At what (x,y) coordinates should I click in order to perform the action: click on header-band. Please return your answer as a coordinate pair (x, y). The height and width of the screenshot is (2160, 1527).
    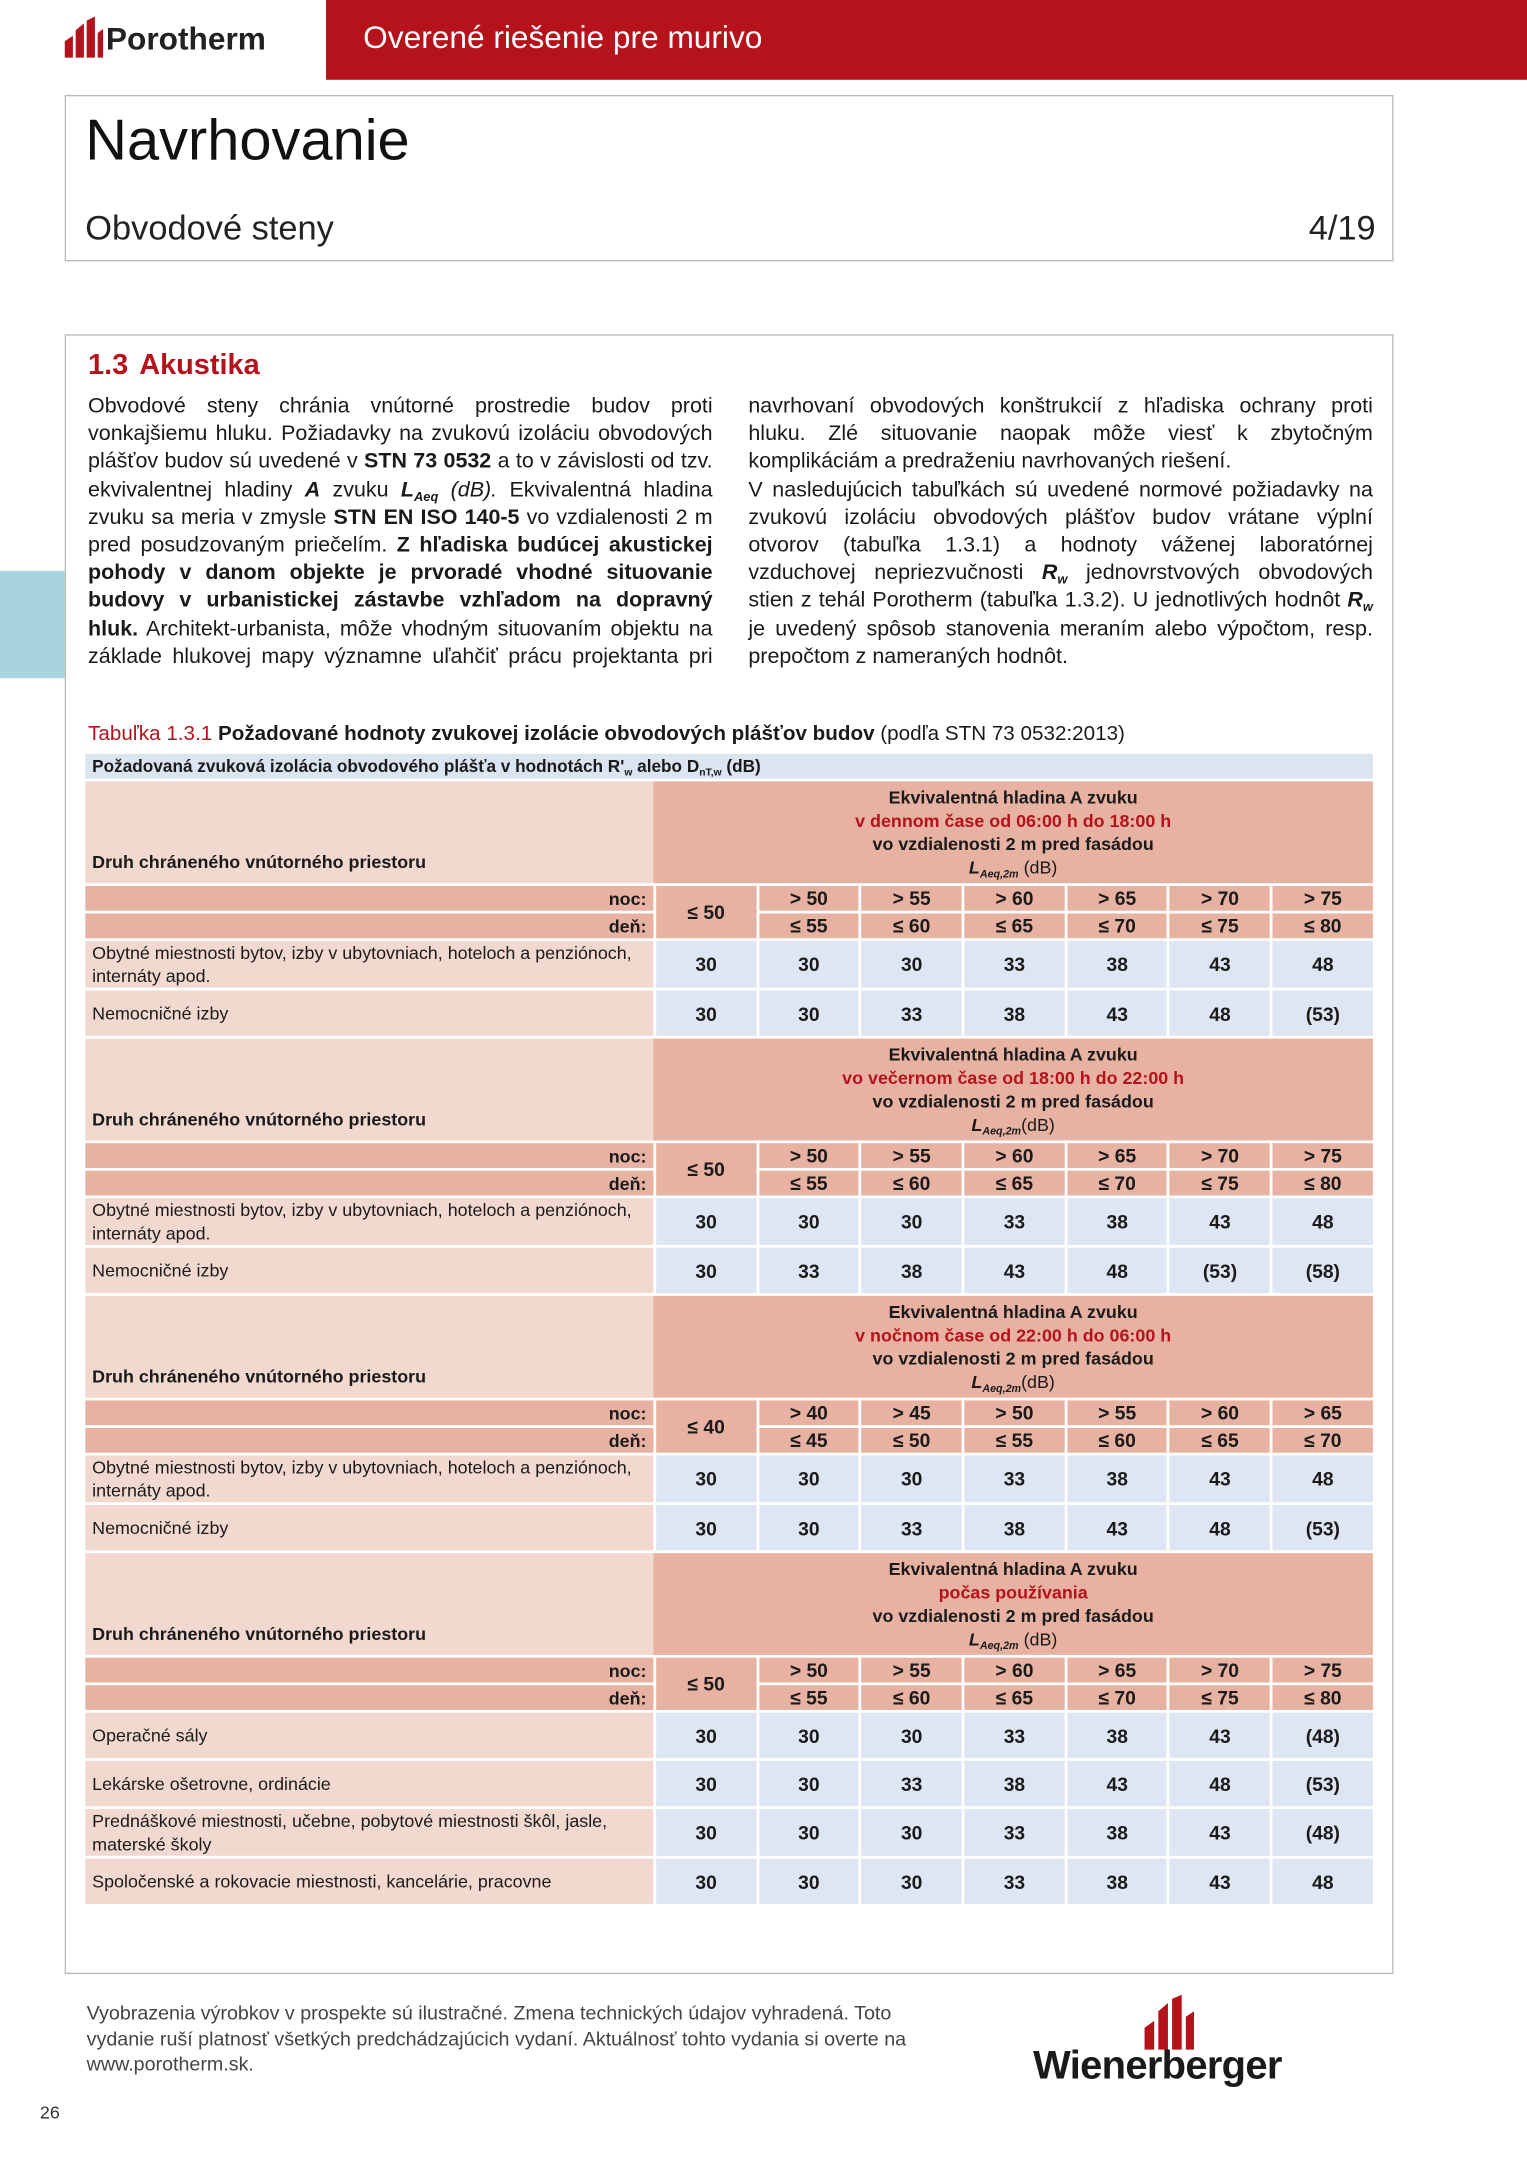
    Looking at the image, I should click on (926, 40).